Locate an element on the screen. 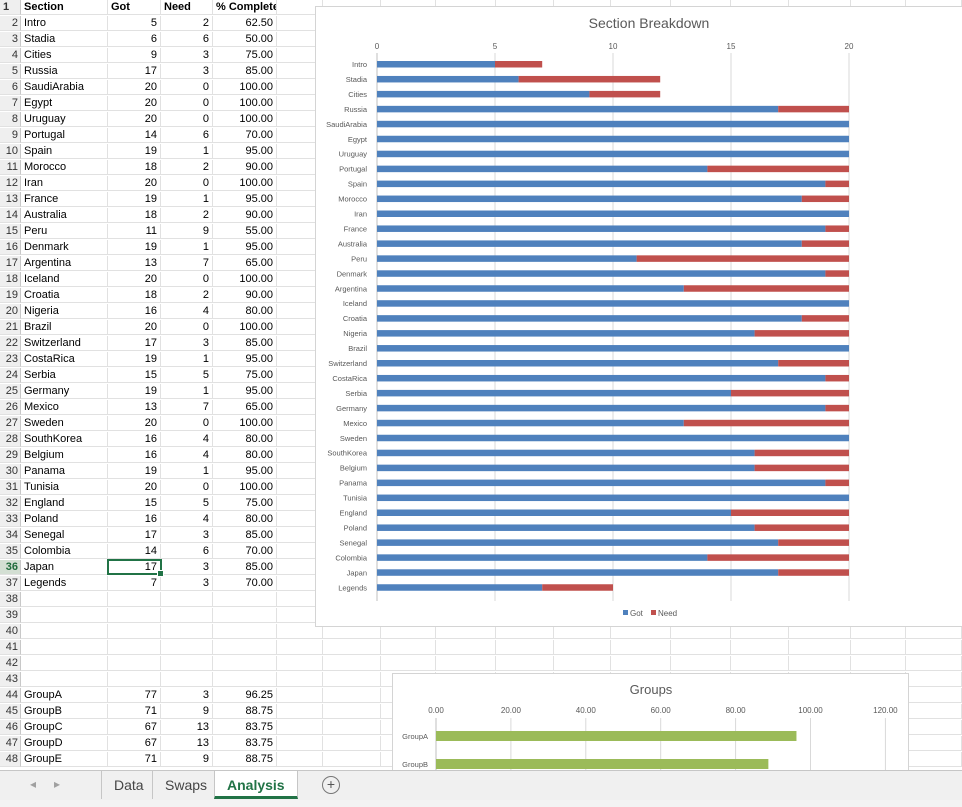 The width and height of the screenshot is (962, 807). need-cell: 13 is located at coordinates (187, 727).